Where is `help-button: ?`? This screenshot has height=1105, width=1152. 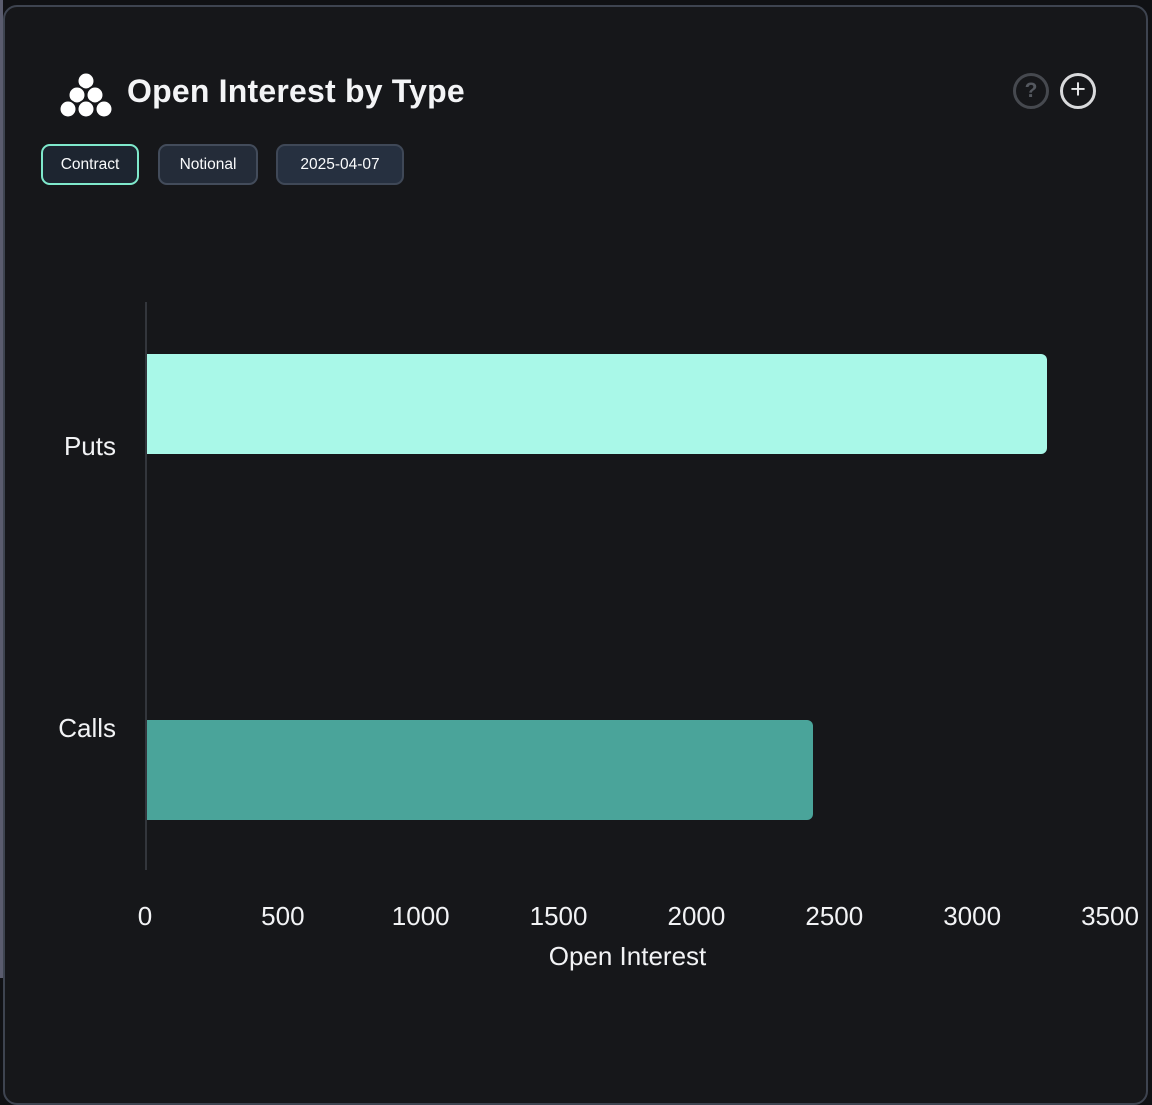
help-button: ? is located at coordinates (1031, 91).